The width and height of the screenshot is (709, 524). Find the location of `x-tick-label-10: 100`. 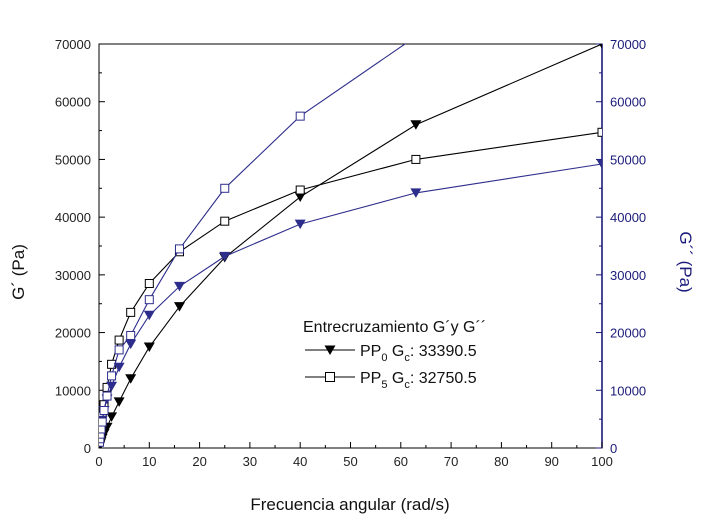

x-tick-label-10: 100 is located at coordinates (602, 461).